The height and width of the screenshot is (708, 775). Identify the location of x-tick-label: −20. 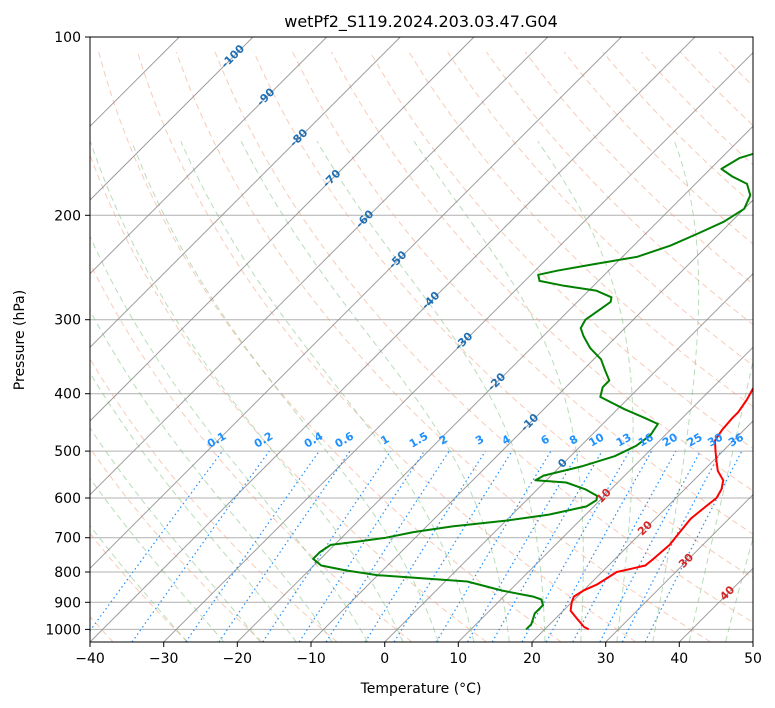
(238, 659).